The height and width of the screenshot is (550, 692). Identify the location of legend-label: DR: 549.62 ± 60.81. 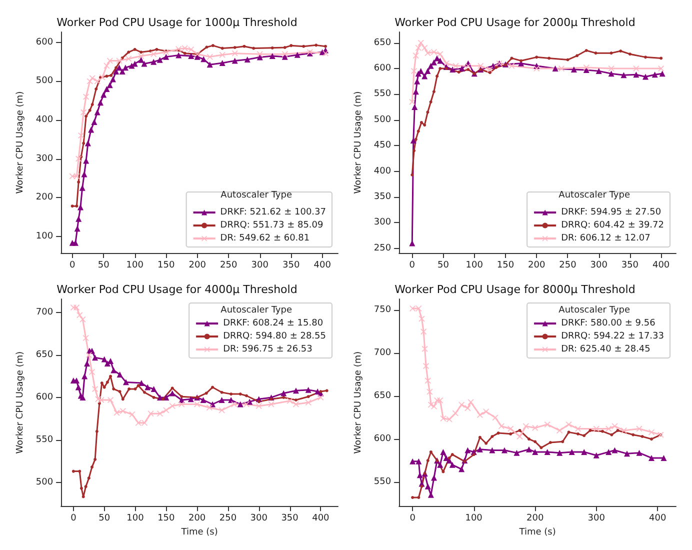
(265, 239).